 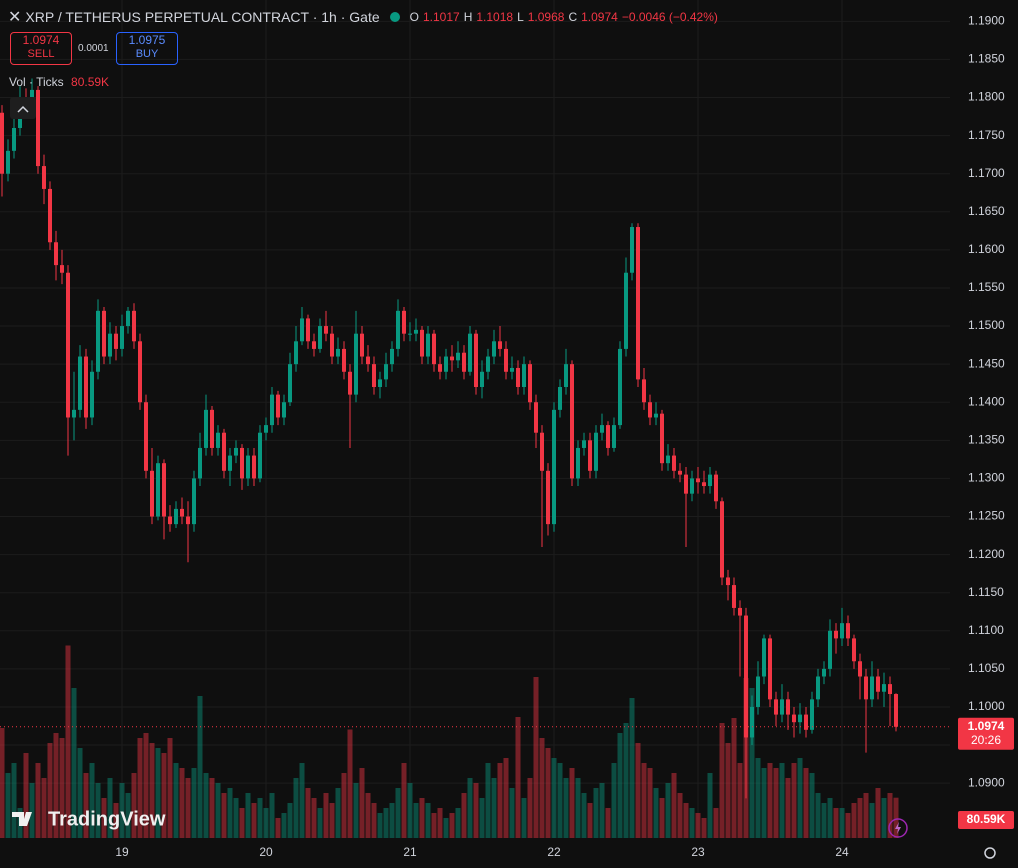 I want to click on settings-button, so click(x=990, y=853).